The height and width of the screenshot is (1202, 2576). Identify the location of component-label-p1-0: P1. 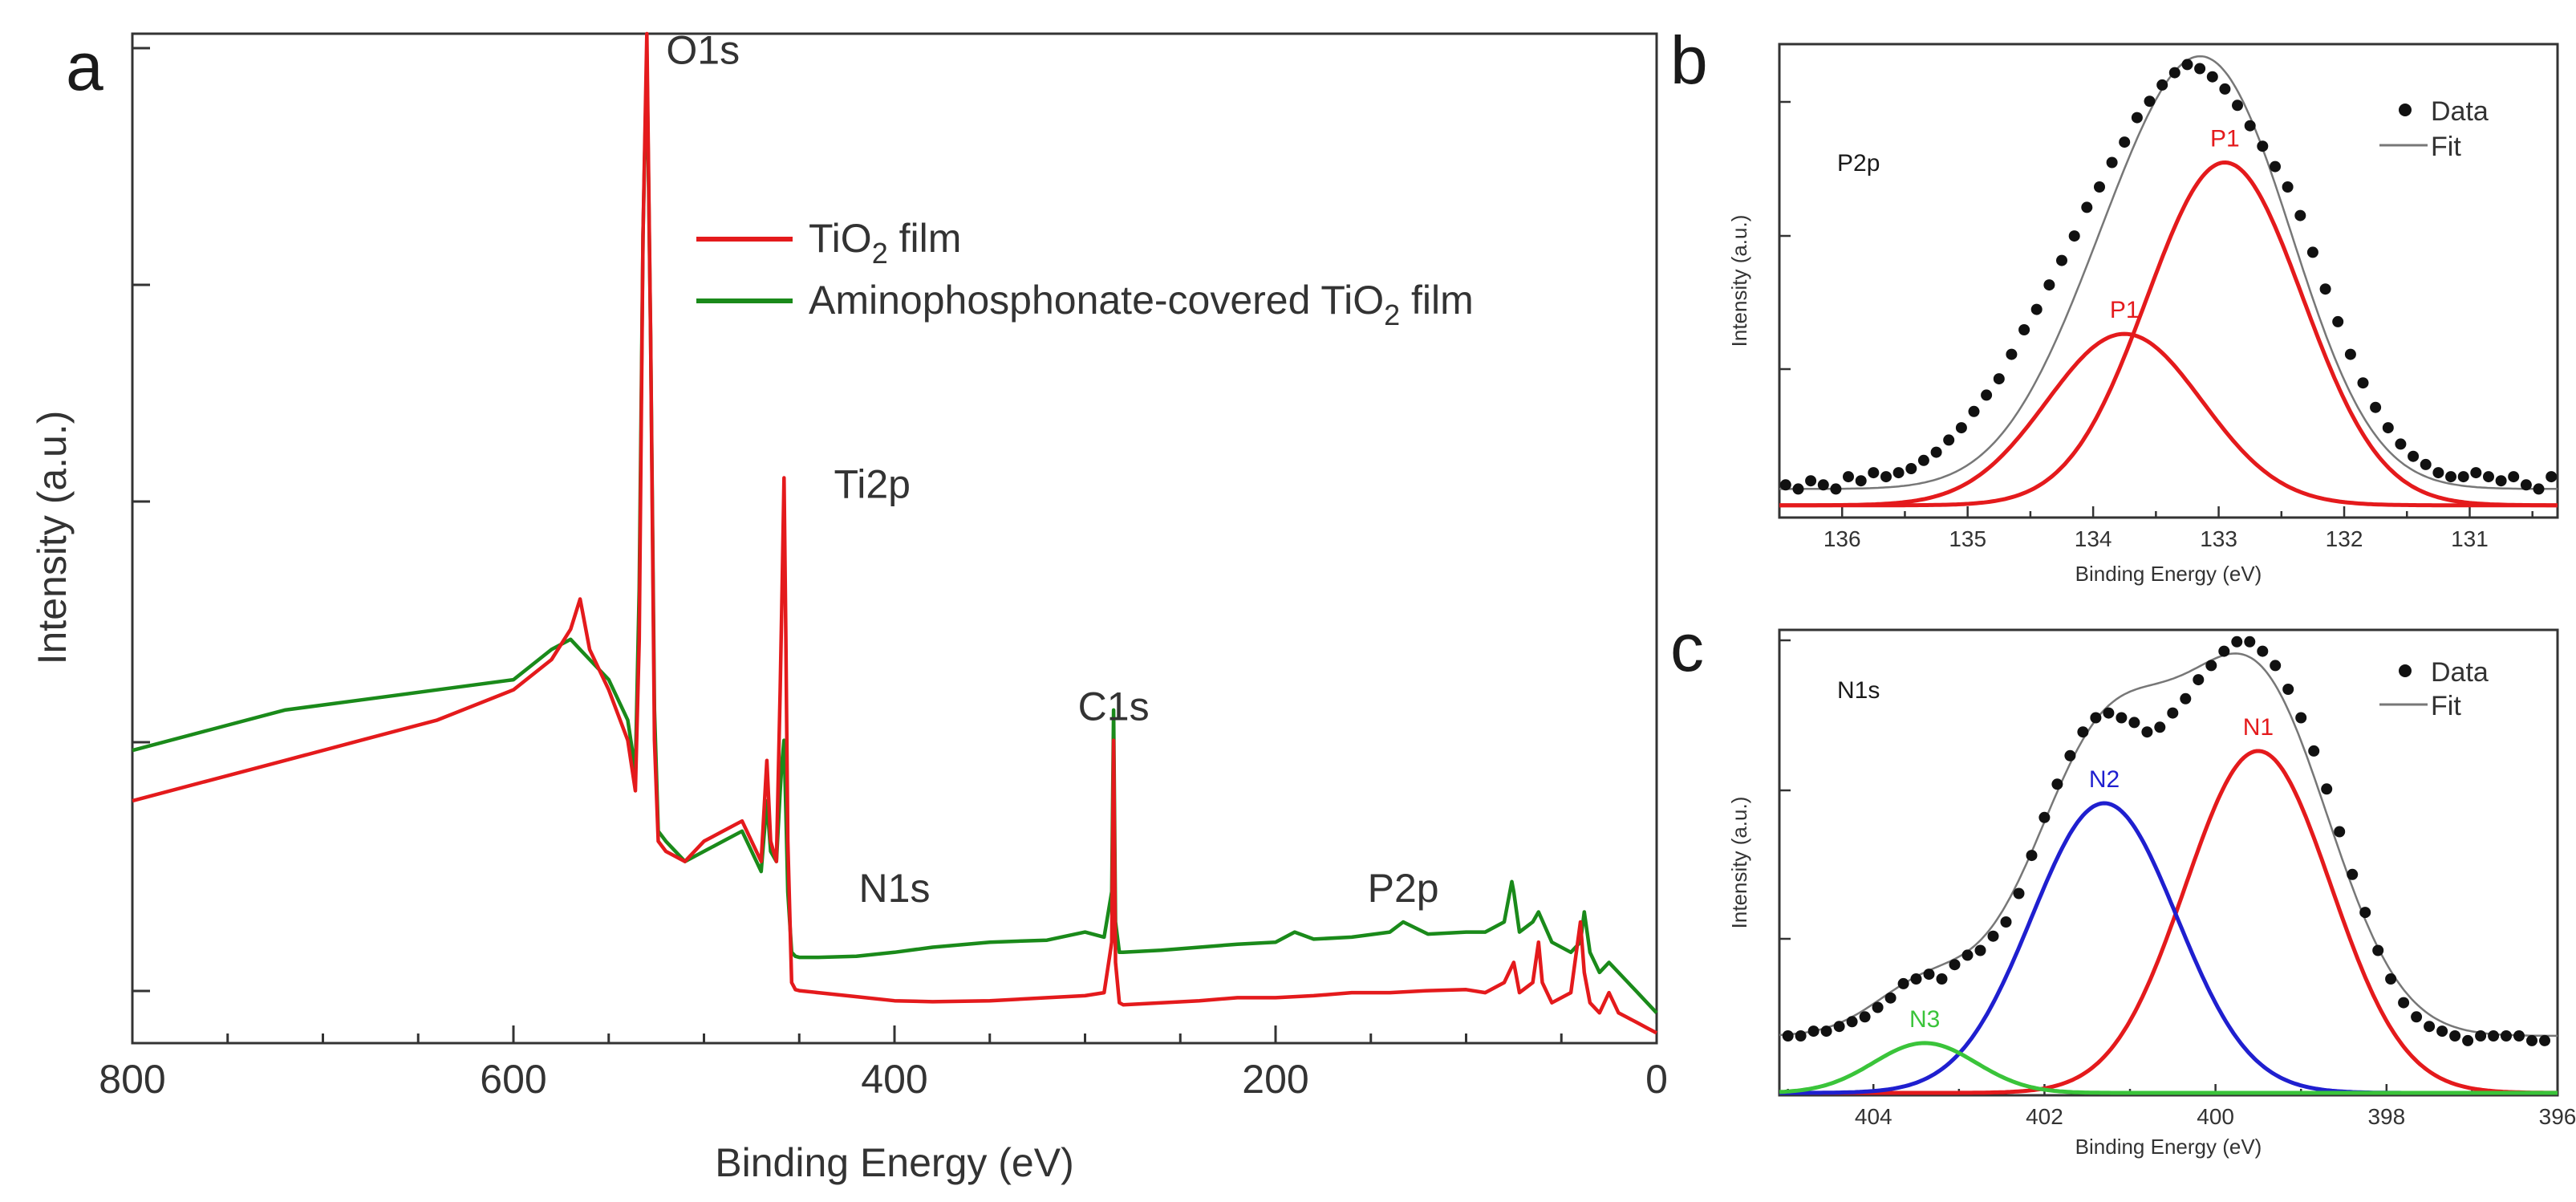
(2125, 310).